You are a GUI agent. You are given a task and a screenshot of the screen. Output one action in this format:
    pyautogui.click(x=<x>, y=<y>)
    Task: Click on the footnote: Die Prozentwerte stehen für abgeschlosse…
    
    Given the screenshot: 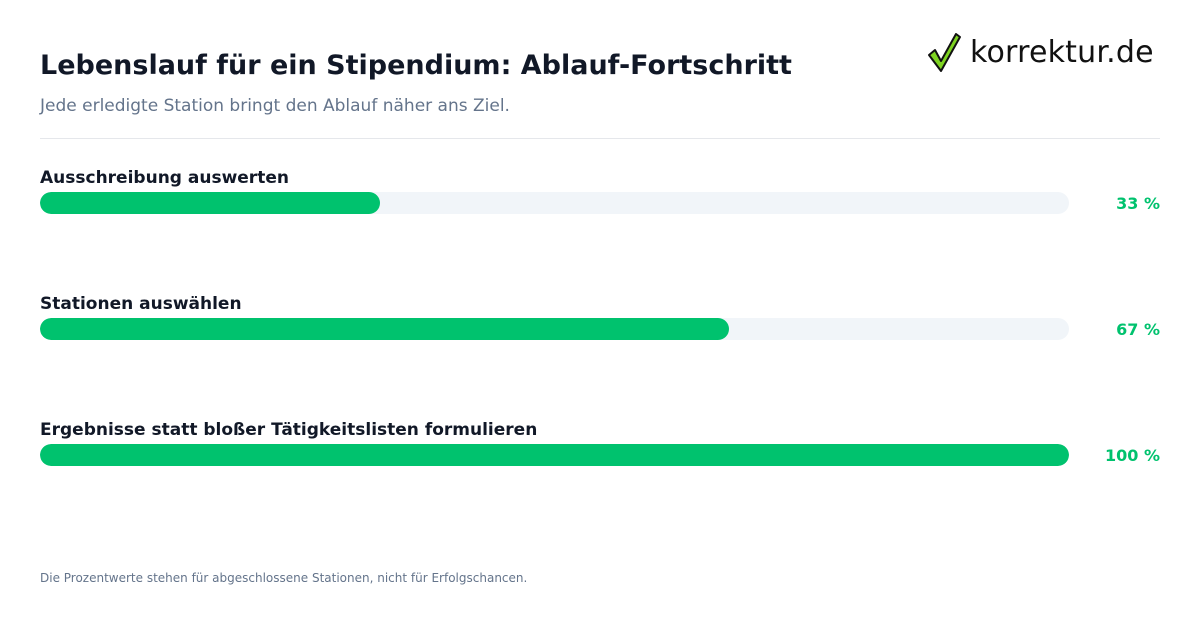 What is the action you would take?
    pyautogui.click(x=284, y=578)
    